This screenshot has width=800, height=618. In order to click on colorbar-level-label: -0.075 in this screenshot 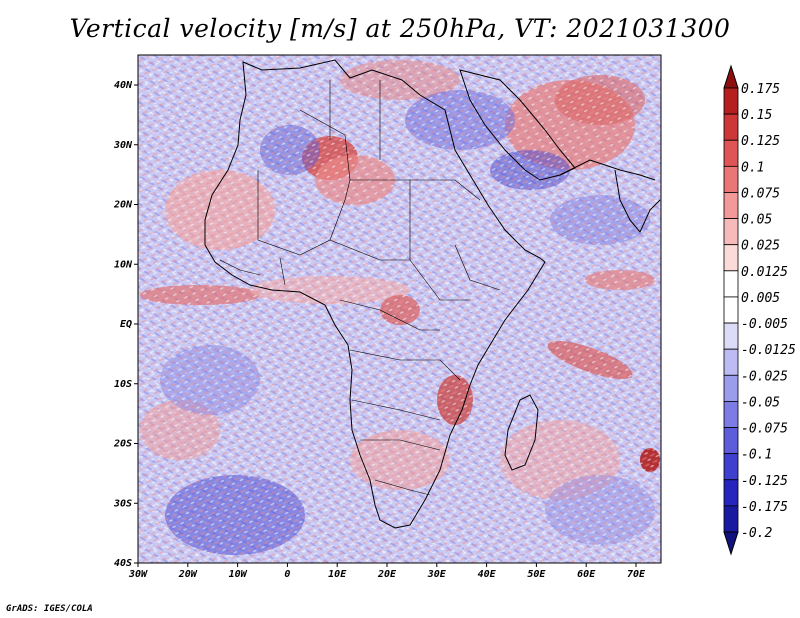, I will do `click(764, 429)`.